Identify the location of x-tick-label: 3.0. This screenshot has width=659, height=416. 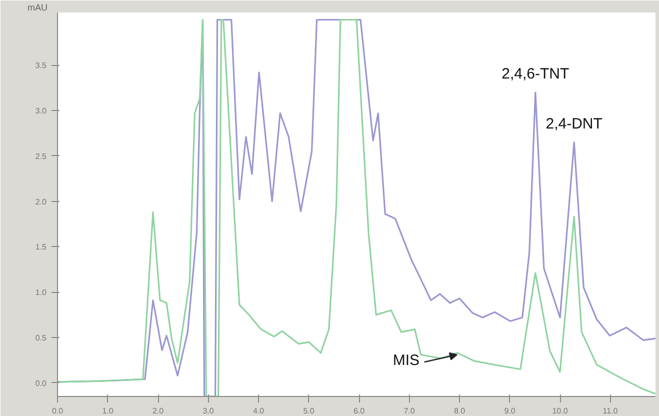
(208, 411).